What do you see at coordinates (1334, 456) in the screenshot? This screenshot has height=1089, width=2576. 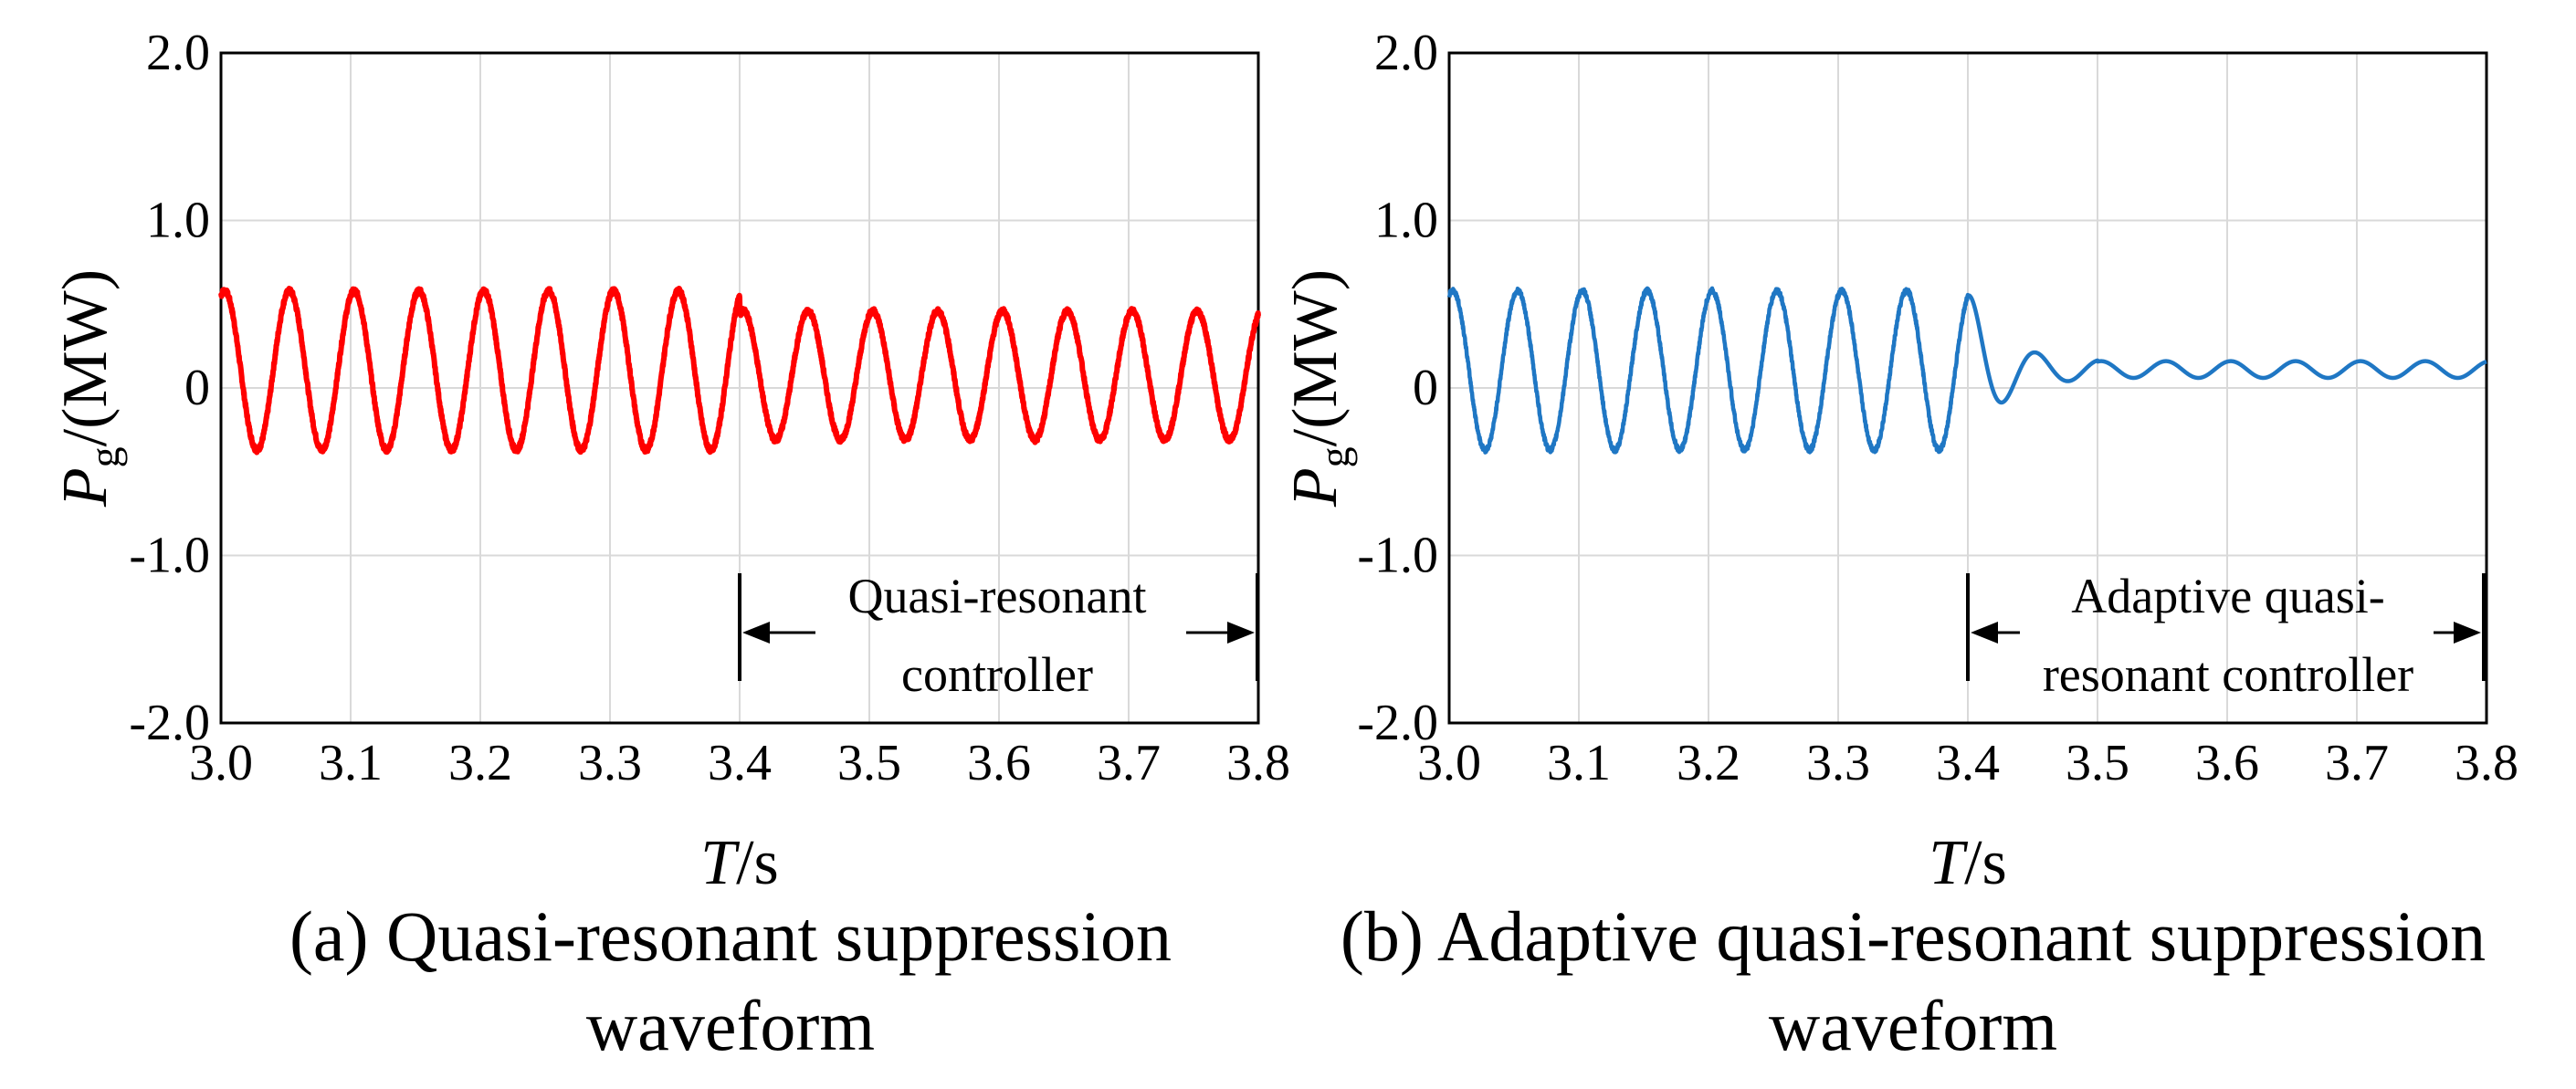 I see `y-axis-label-sub-b: g` at bounding box center [1334, 456].